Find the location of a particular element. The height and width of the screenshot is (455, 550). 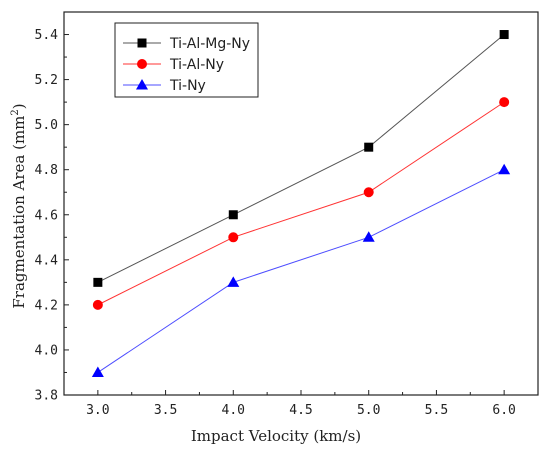

y-axis-title-main: Fragmentation Area (mm is located at coordinates (19, 212).